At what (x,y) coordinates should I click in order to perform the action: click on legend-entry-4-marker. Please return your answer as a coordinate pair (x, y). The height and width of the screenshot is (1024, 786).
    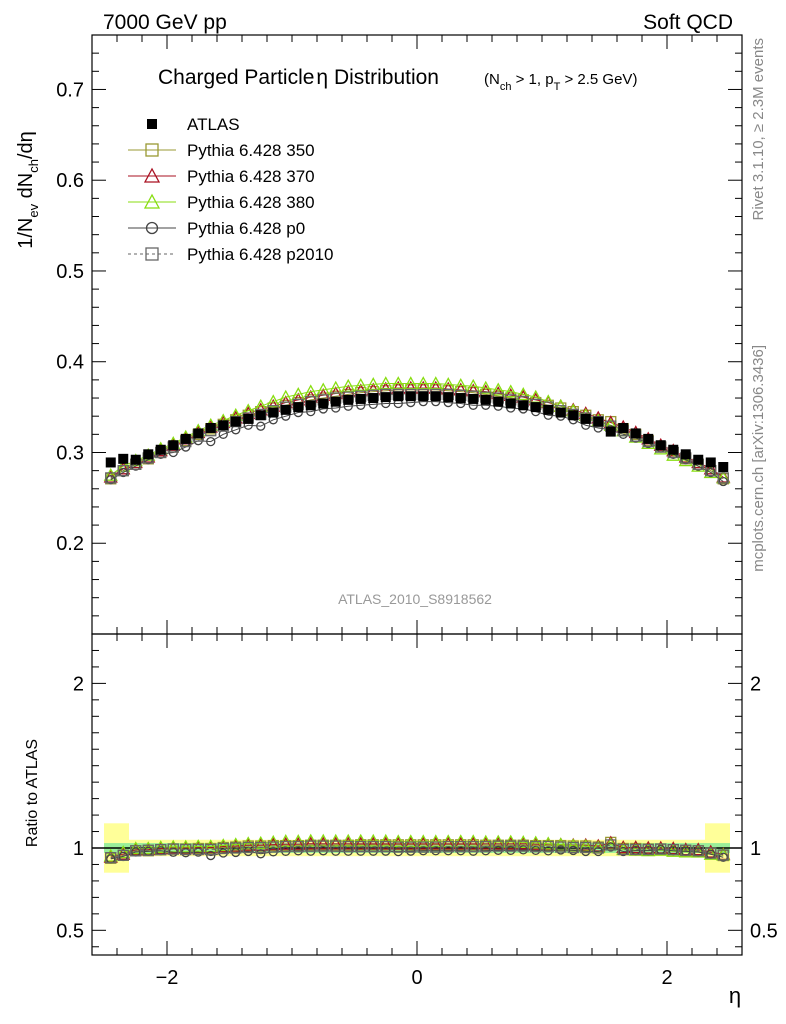
    Looking at the image, I should click on (152, 228).